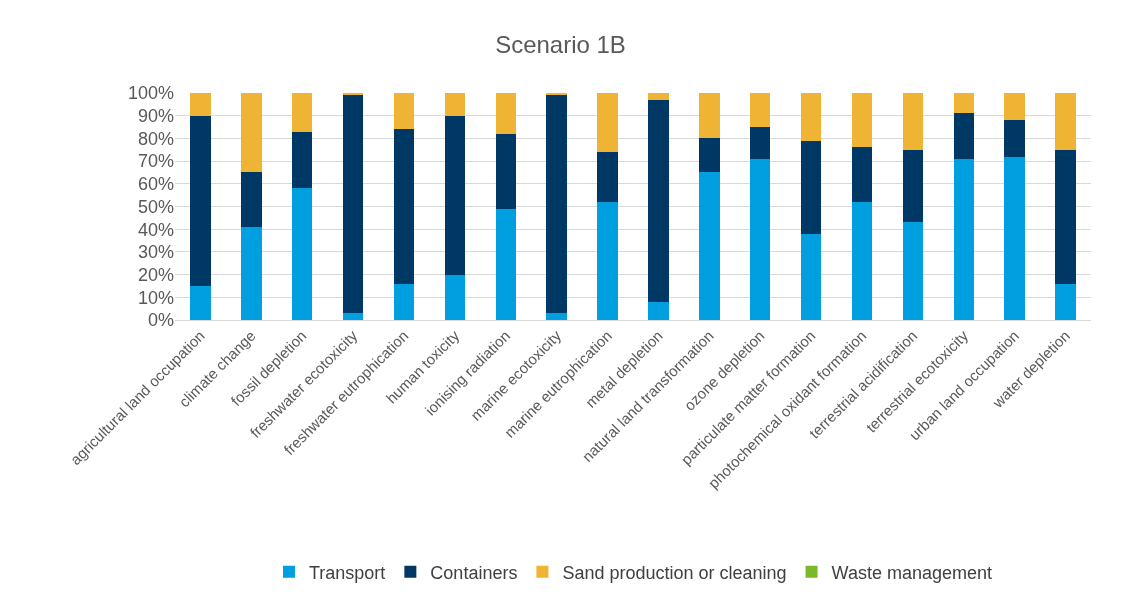  What do you see at coordinates (150, 93) in the screenshot?
I see `y-tick-label: 100%` at bounding box center [150, 93].